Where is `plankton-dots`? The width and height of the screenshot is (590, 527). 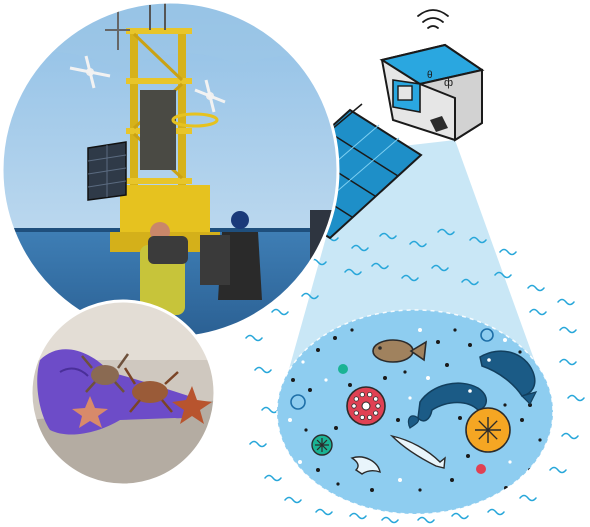
plankton-dots is located at coordinates (415, 410).